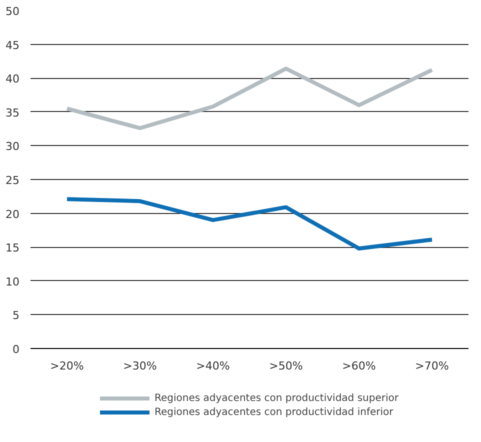 The height and width of the screenshot is (442, 481). I want to click on x-tick-label: >40%, so click(213, 366).